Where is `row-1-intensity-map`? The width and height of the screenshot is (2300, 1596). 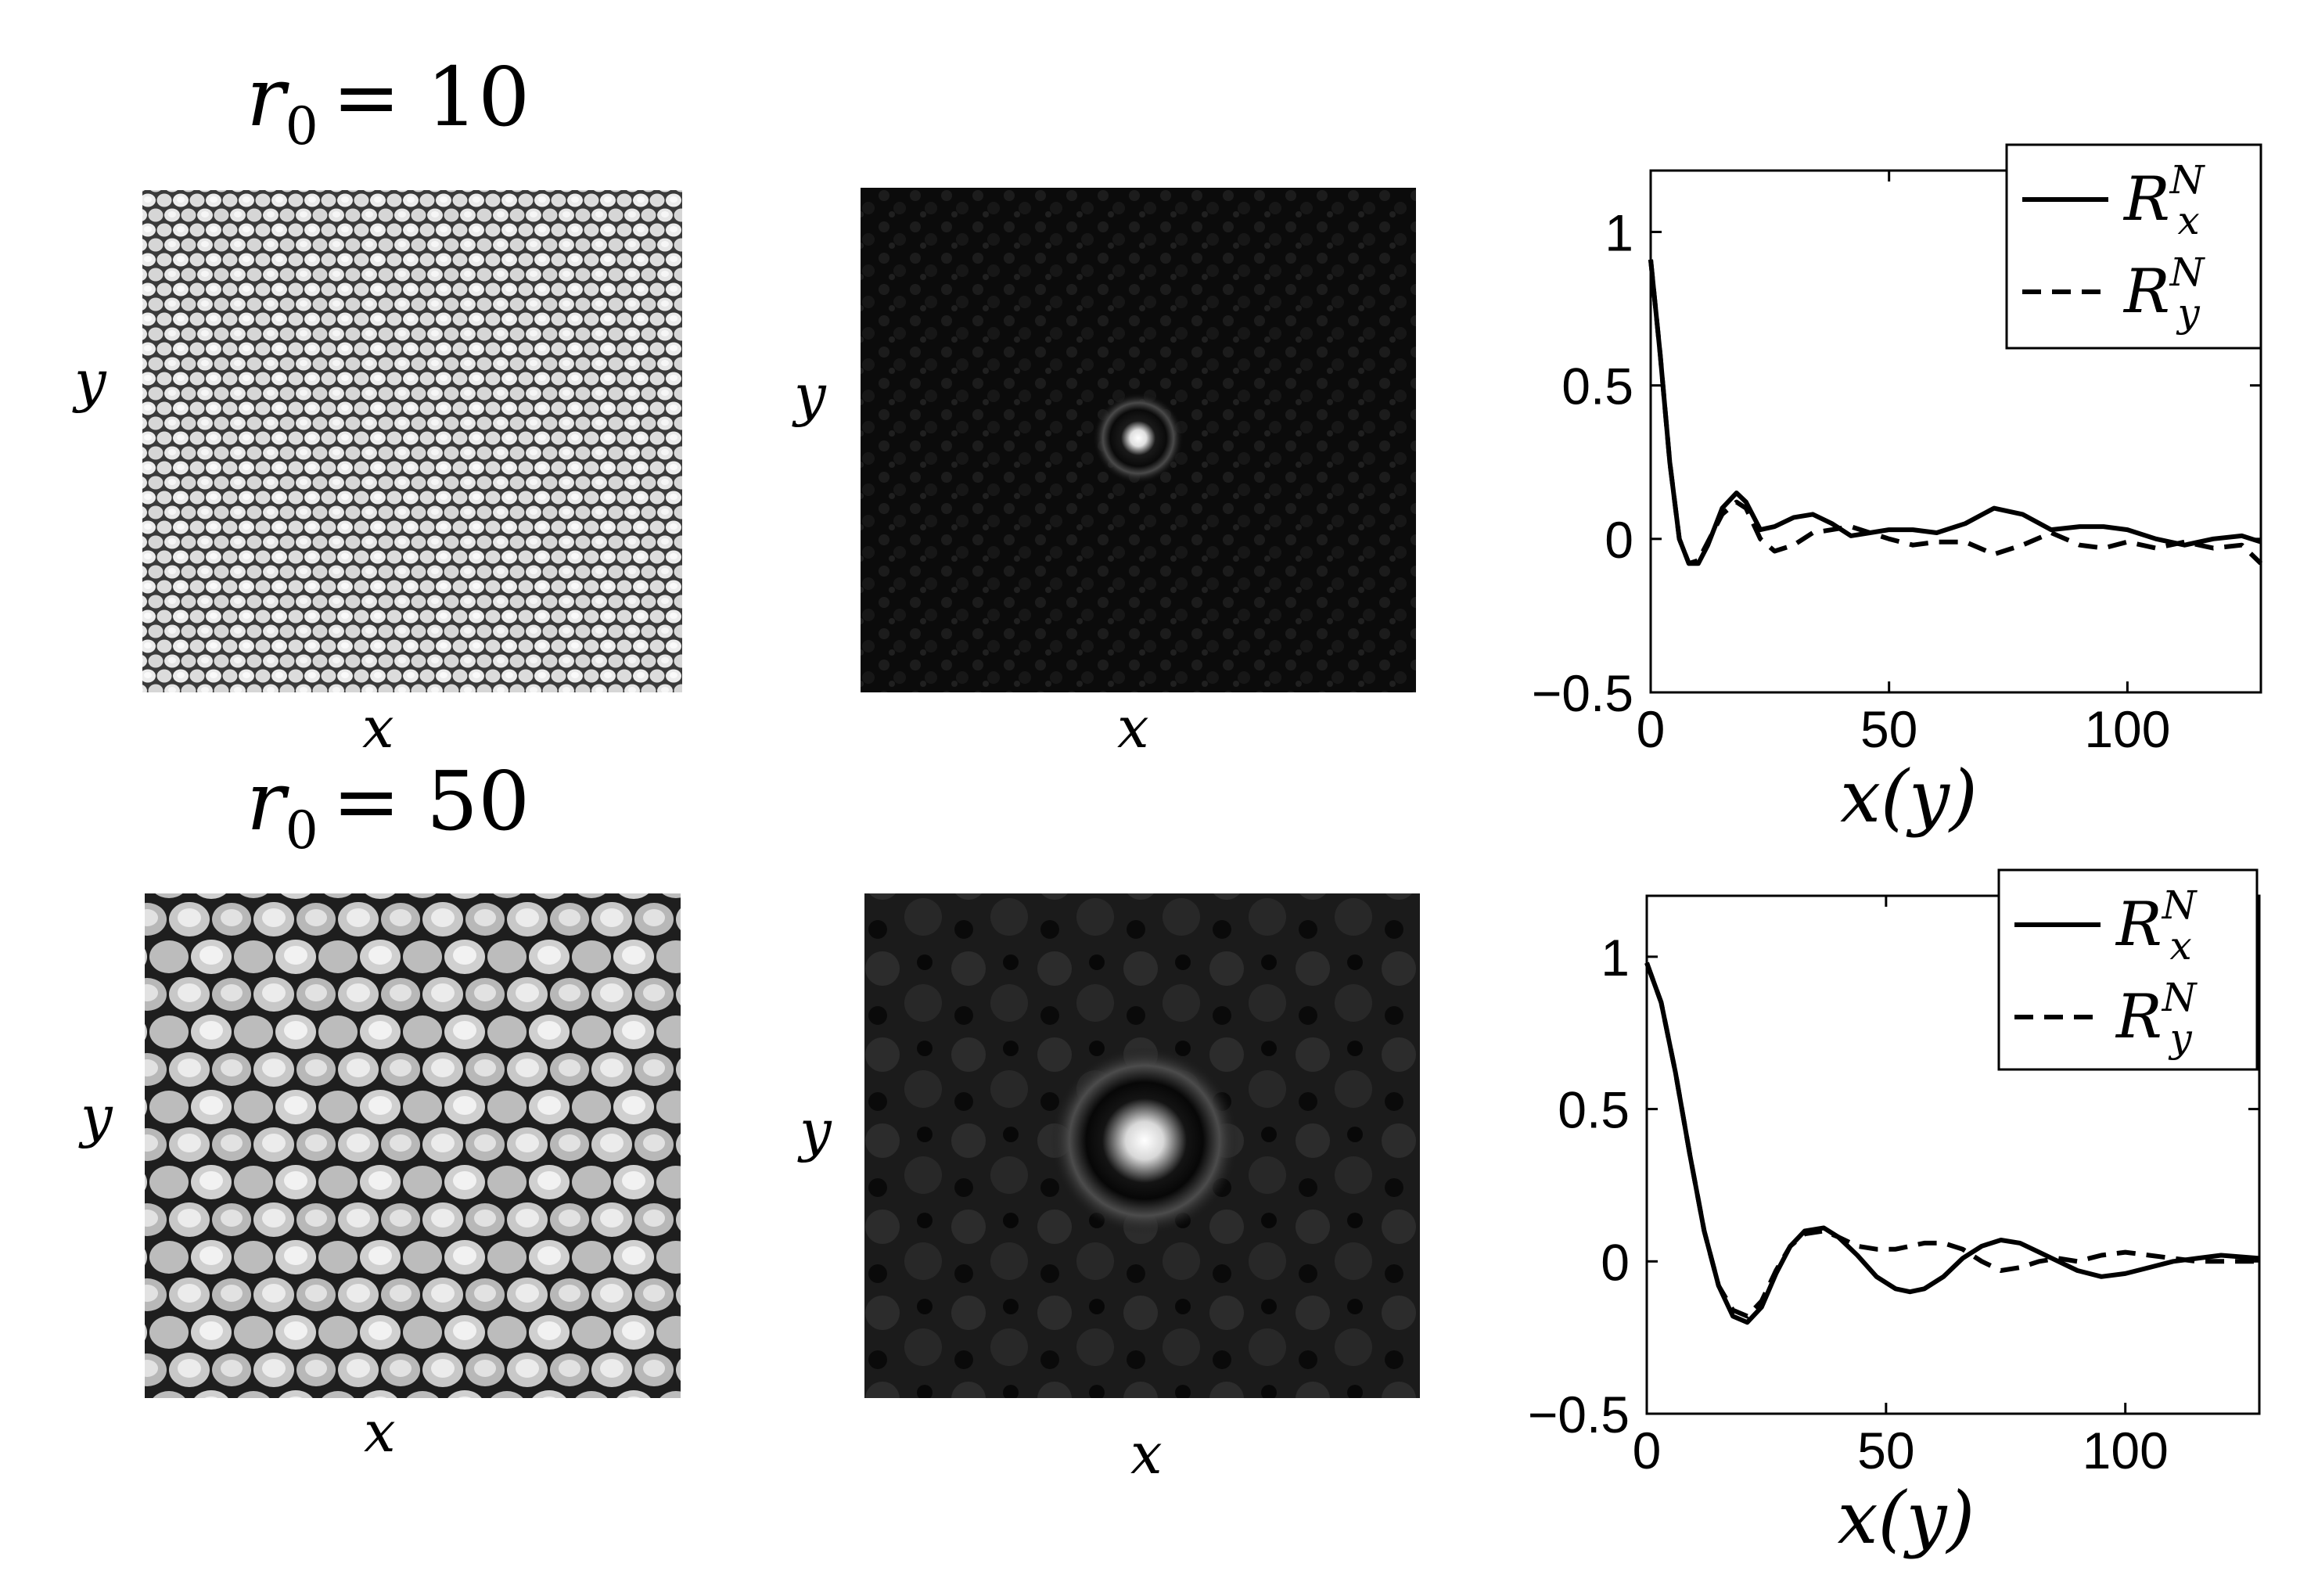
row-1-intensity-map is located at coordinates (412, 441).